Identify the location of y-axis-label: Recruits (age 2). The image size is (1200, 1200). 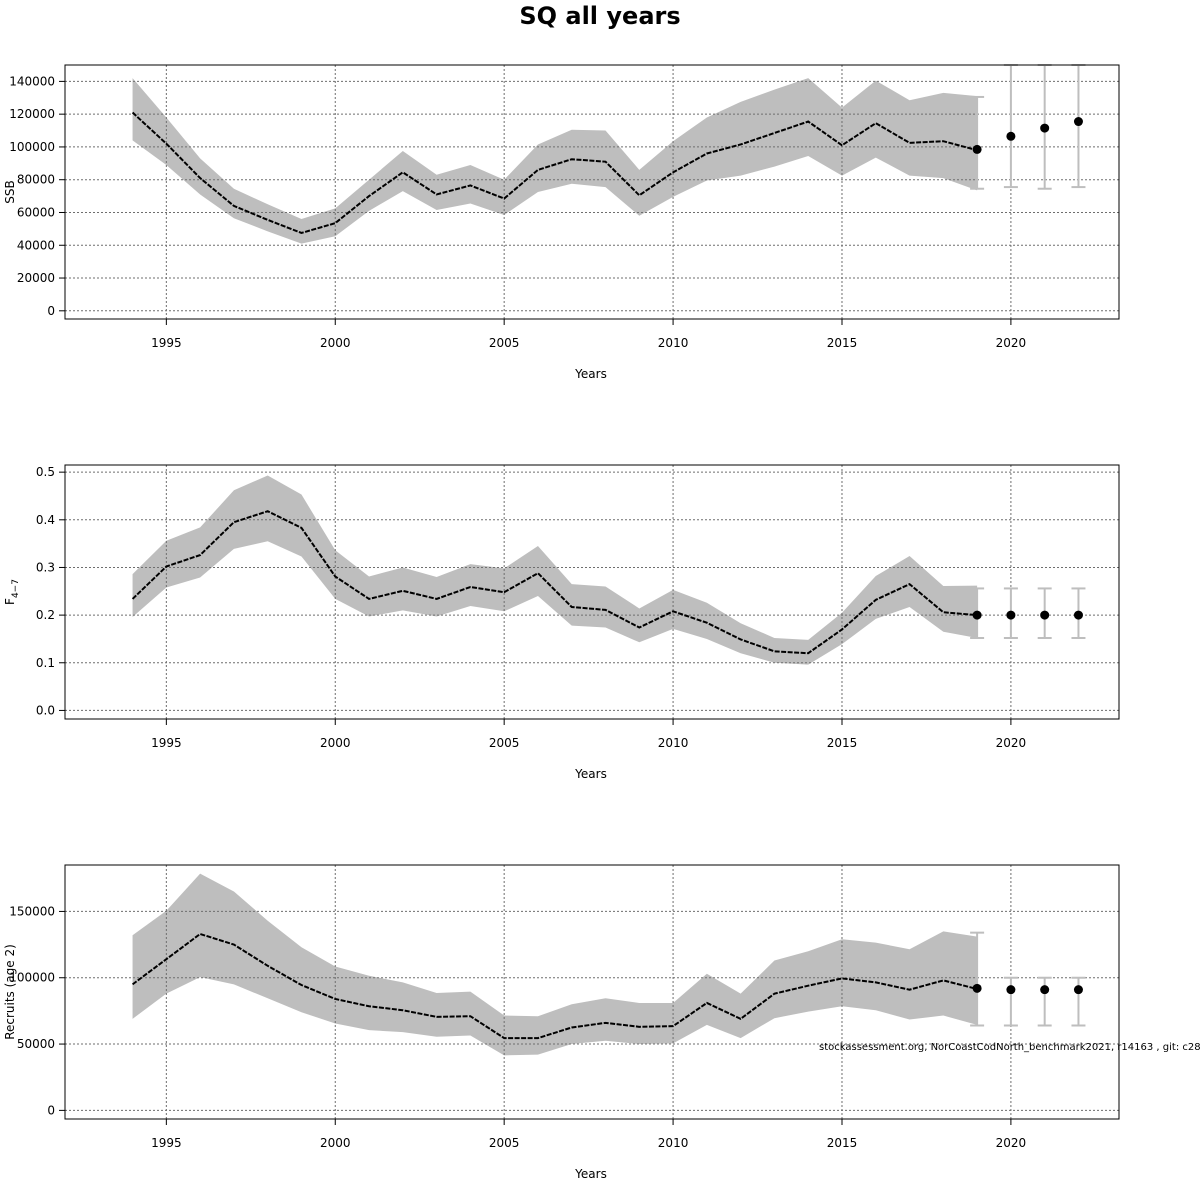
(10, 992).